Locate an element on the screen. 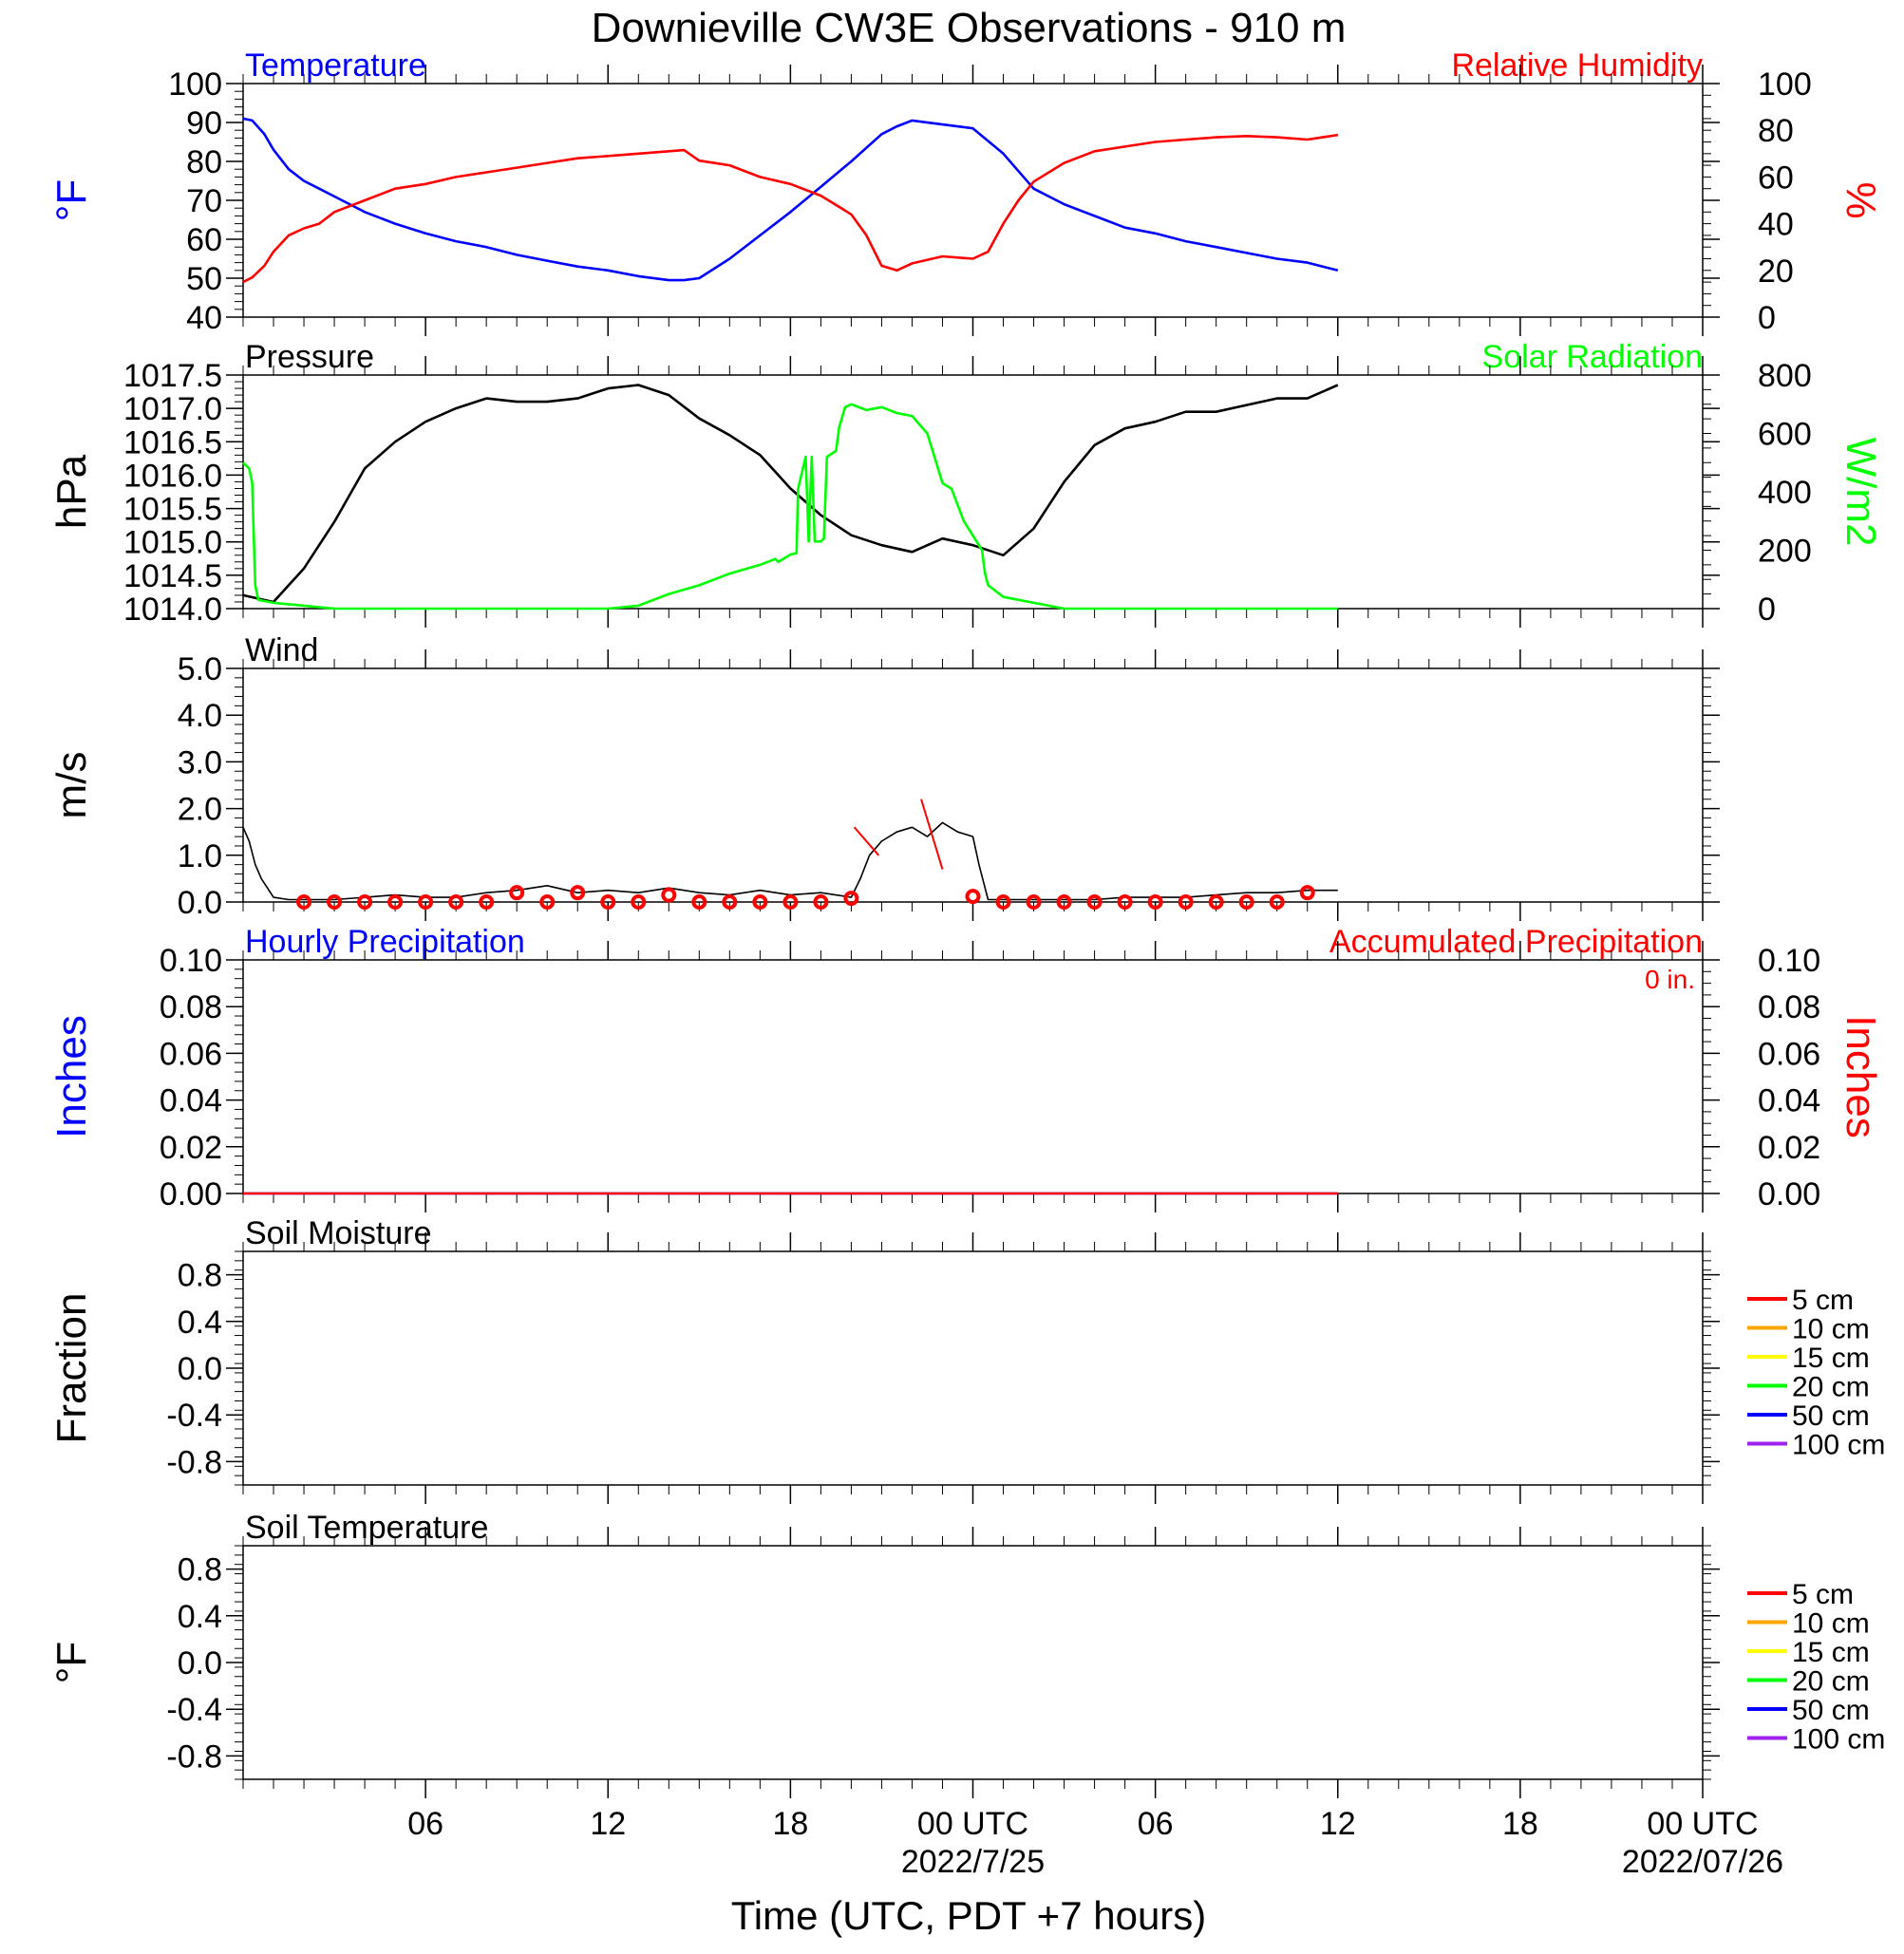 The width and height of the screenshot is (1904, 1954). y-axis-label-right: W/m2 is located at coordinates (1861, 492).